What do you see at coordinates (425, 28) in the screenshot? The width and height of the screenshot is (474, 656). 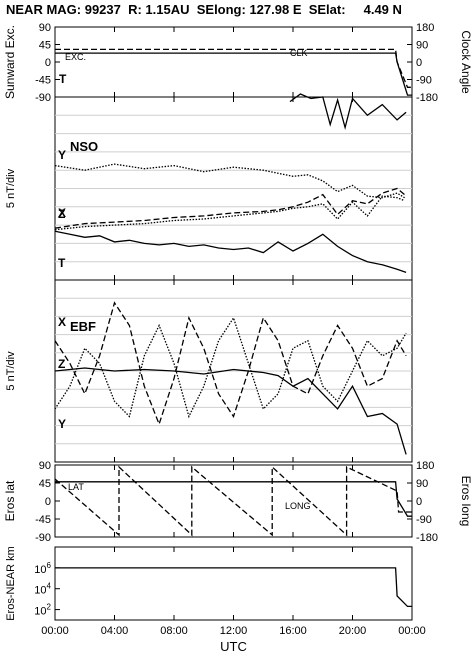 I see `panel-0-ytick-label-right: 180` at bounding box center [425, 28].